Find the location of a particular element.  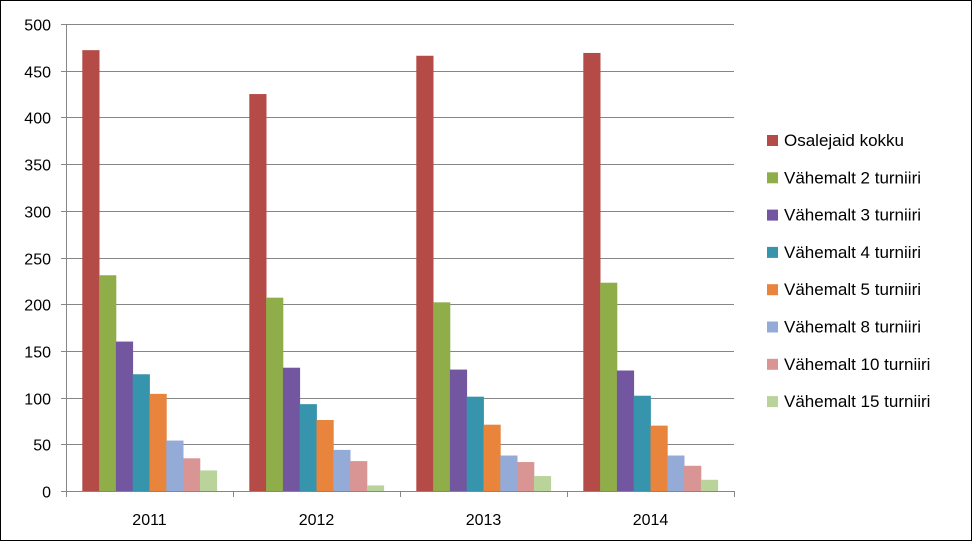

x-tick-label: 2011 is located at coordinates (149, 520).